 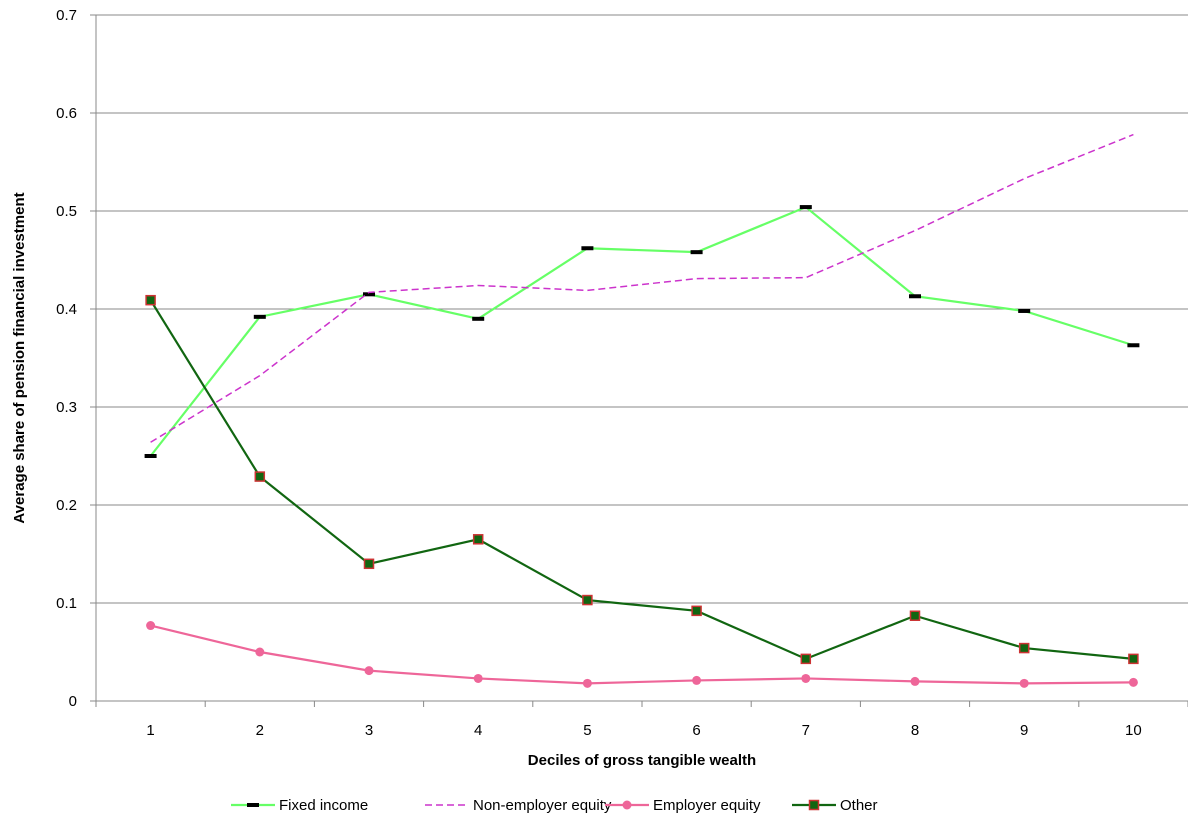 I want to click on x-tick-labels: 1 2 3 4 5 6 7 8 9 10, so click(x=643, y=730).